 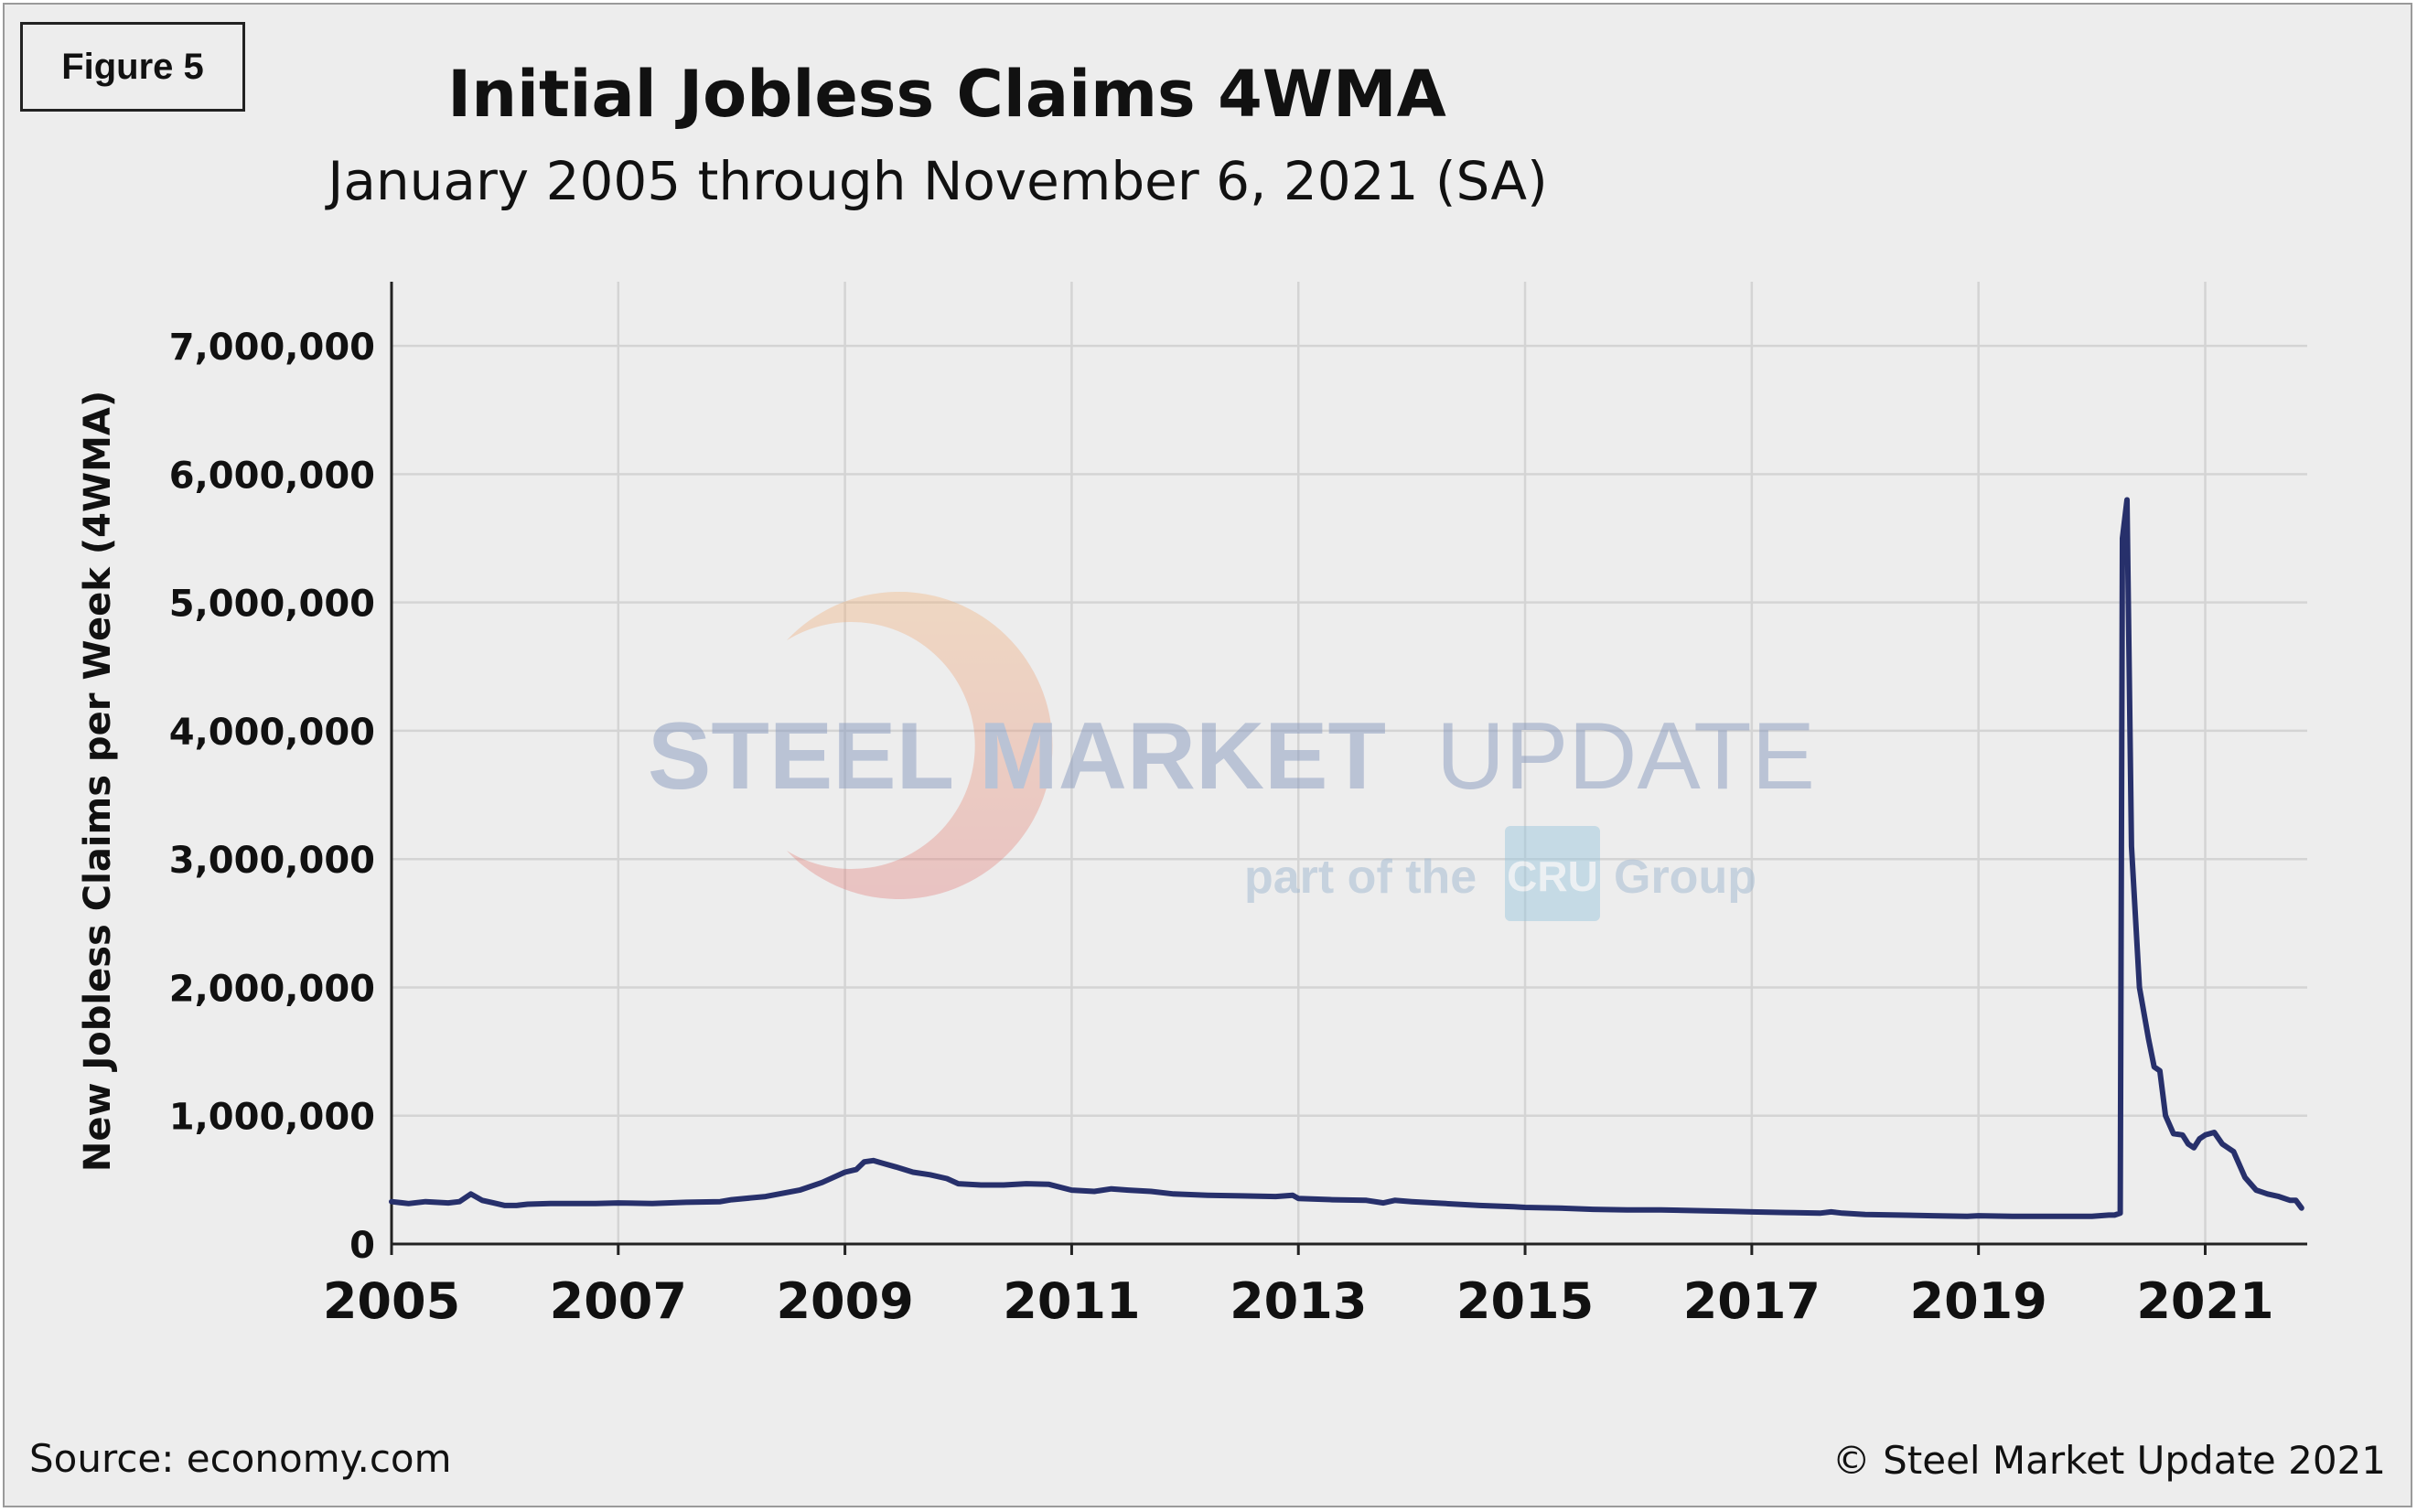 I want to click on watermark-brand-light: UPDATE, so click(x=1625, y=756).